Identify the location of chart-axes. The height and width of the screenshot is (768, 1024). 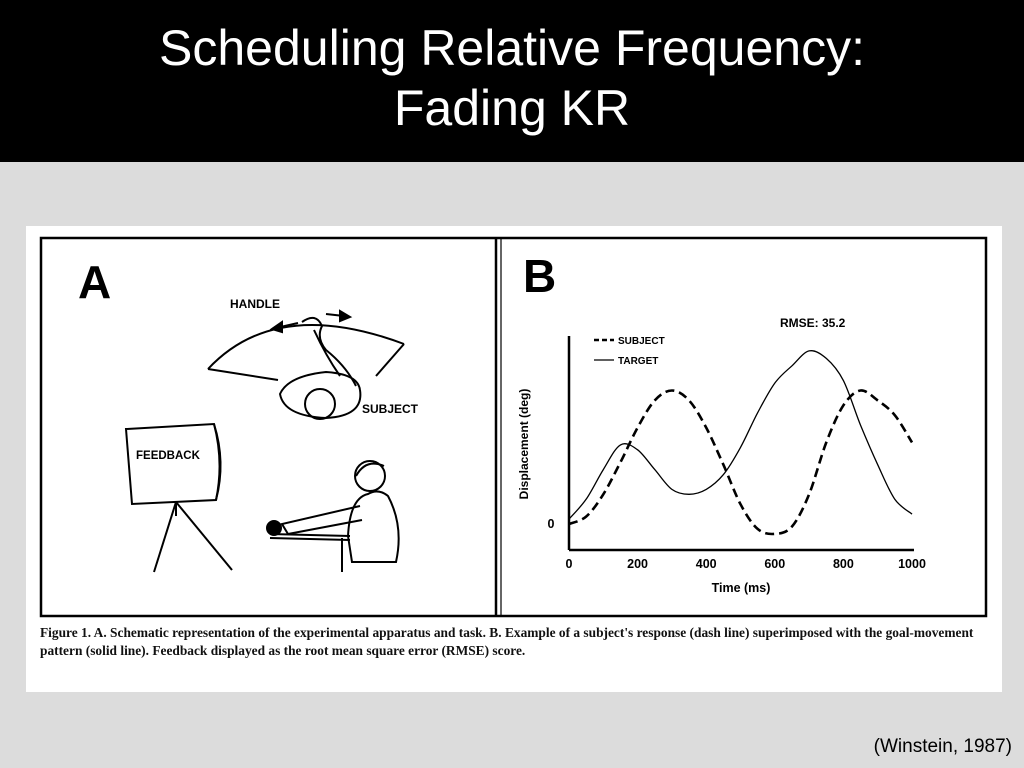
(740, 444).